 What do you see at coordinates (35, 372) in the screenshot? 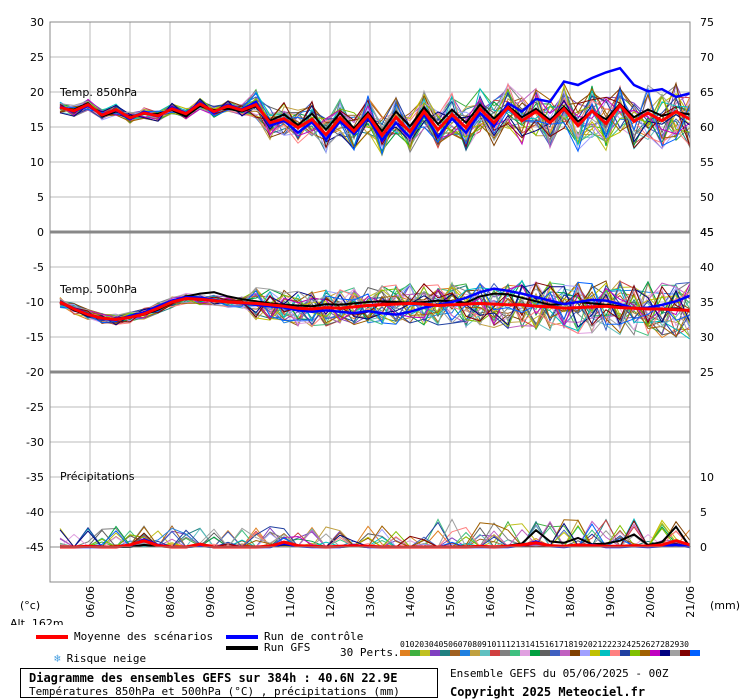
I see `left-tick-label: -20` at bounding box center [35, 372].